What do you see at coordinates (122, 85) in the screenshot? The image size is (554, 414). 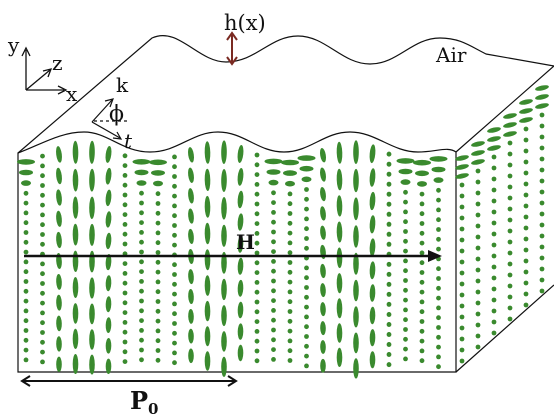 I see `wave-vector-label: k` at bounding box center [122, 85].